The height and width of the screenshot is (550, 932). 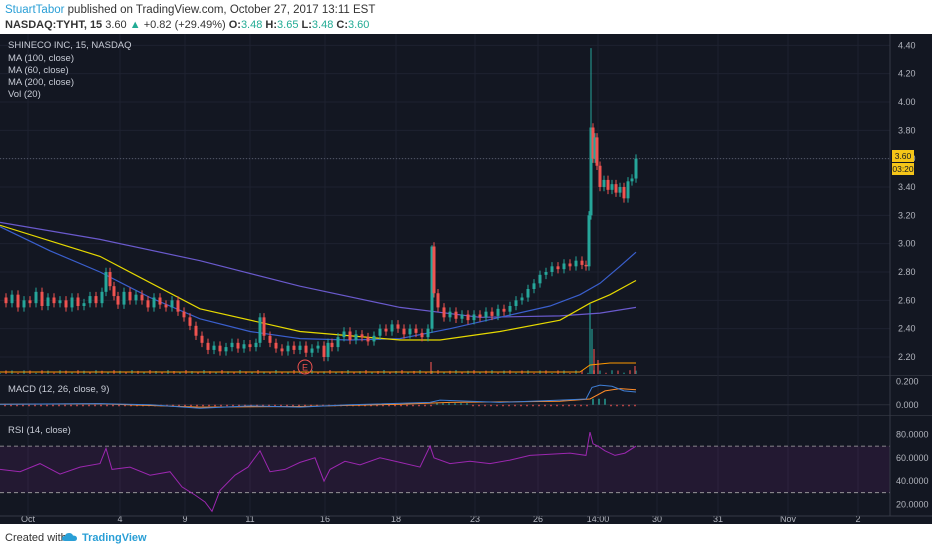 What do you see at coordinates (41, 58) in the screenshot?
I see `legend-ma100: MA (100, close)` at bounding box center [41, 58].